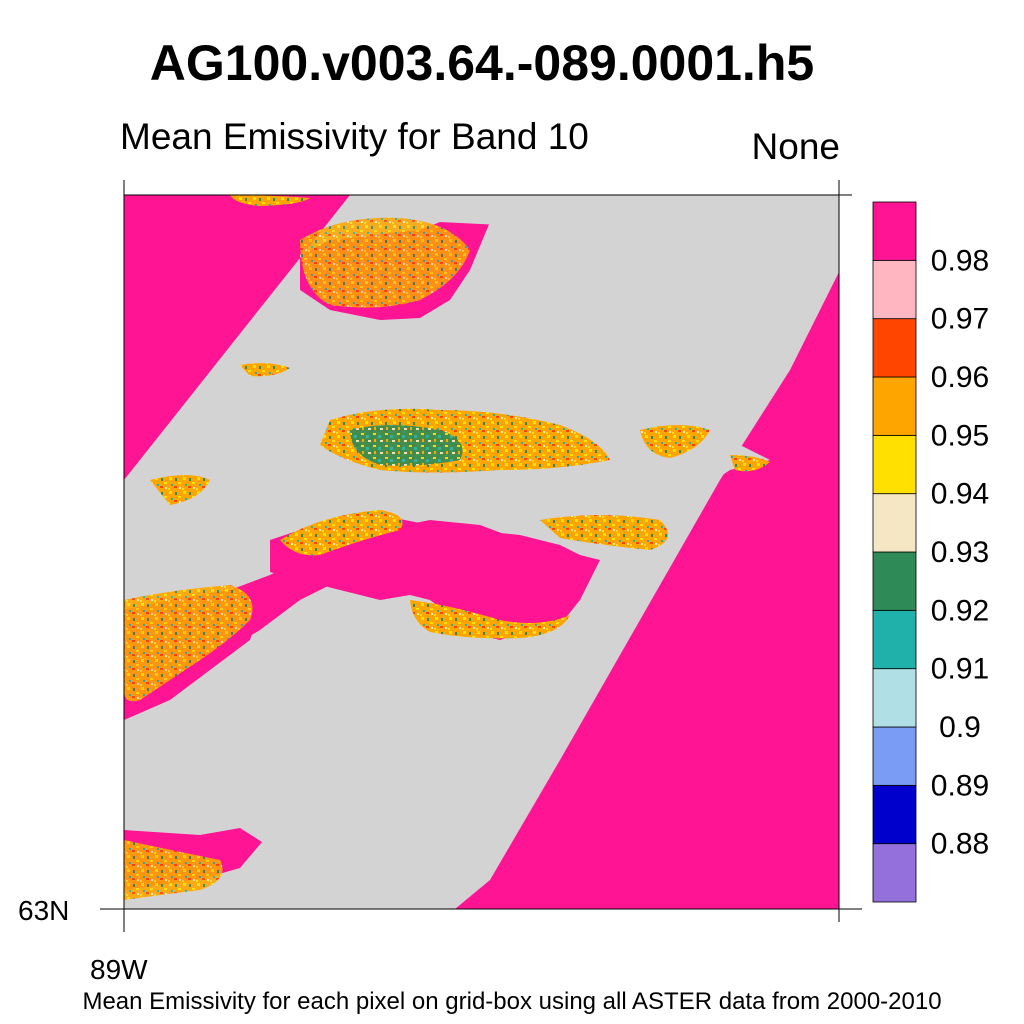  Describe the element at coordinates (960, 844) in the screenshot. I see `colorbar-tick-label: 0.88` at that location.